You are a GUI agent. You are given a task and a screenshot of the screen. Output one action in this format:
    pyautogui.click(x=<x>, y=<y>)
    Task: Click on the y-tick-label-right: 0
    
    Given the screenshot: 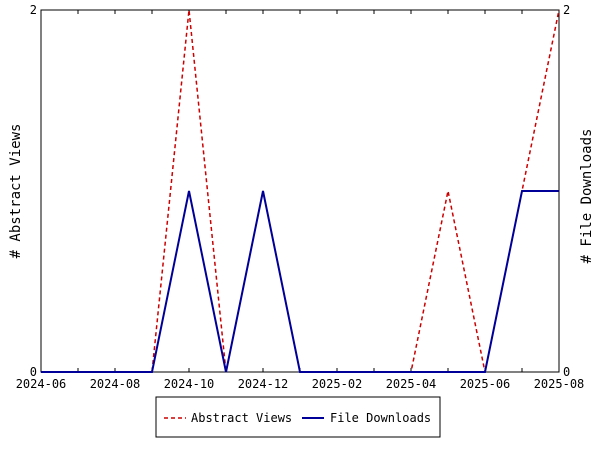 What is the action you would take?
    pyautogui.click(x=566, y=372)
    